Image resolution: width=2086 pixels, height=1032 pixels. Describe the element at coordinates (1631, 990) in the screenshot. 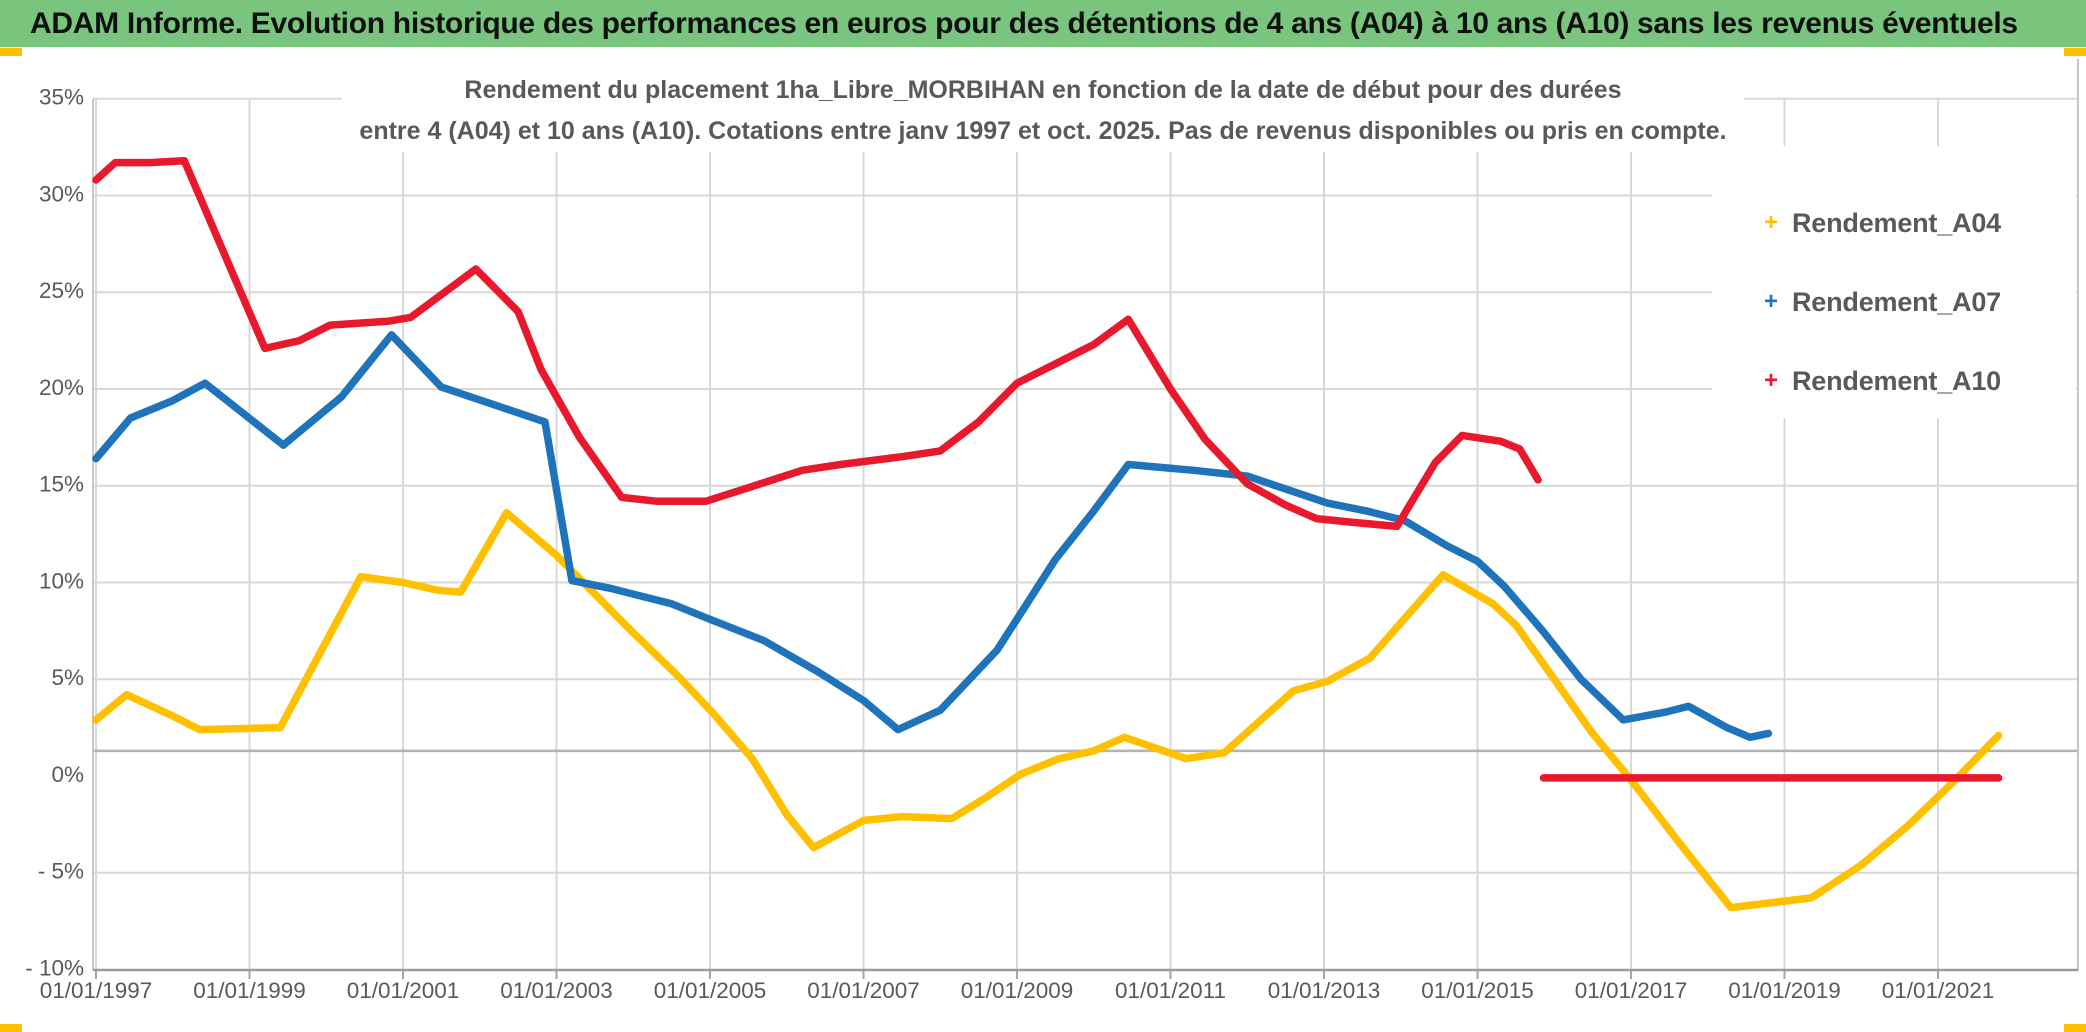

I see `x-tick-label: 01/01/2017` at that location.